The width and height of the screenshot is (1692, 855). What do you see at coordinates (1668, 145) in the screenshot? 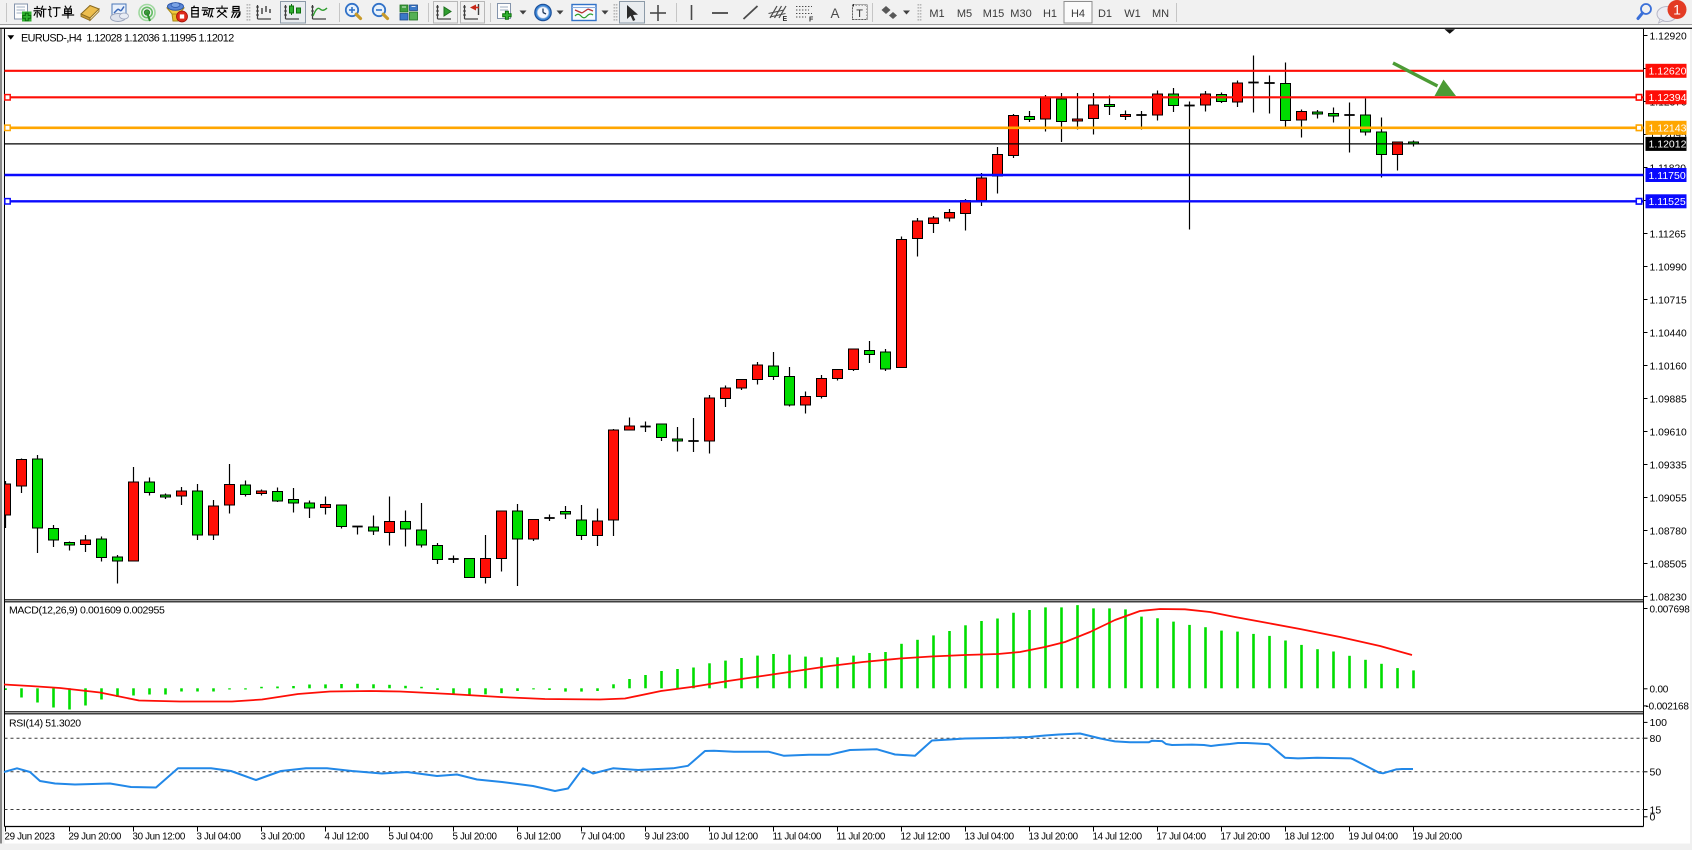
I see `svg-text: 1.12012` at bounding box center [1668, 145].